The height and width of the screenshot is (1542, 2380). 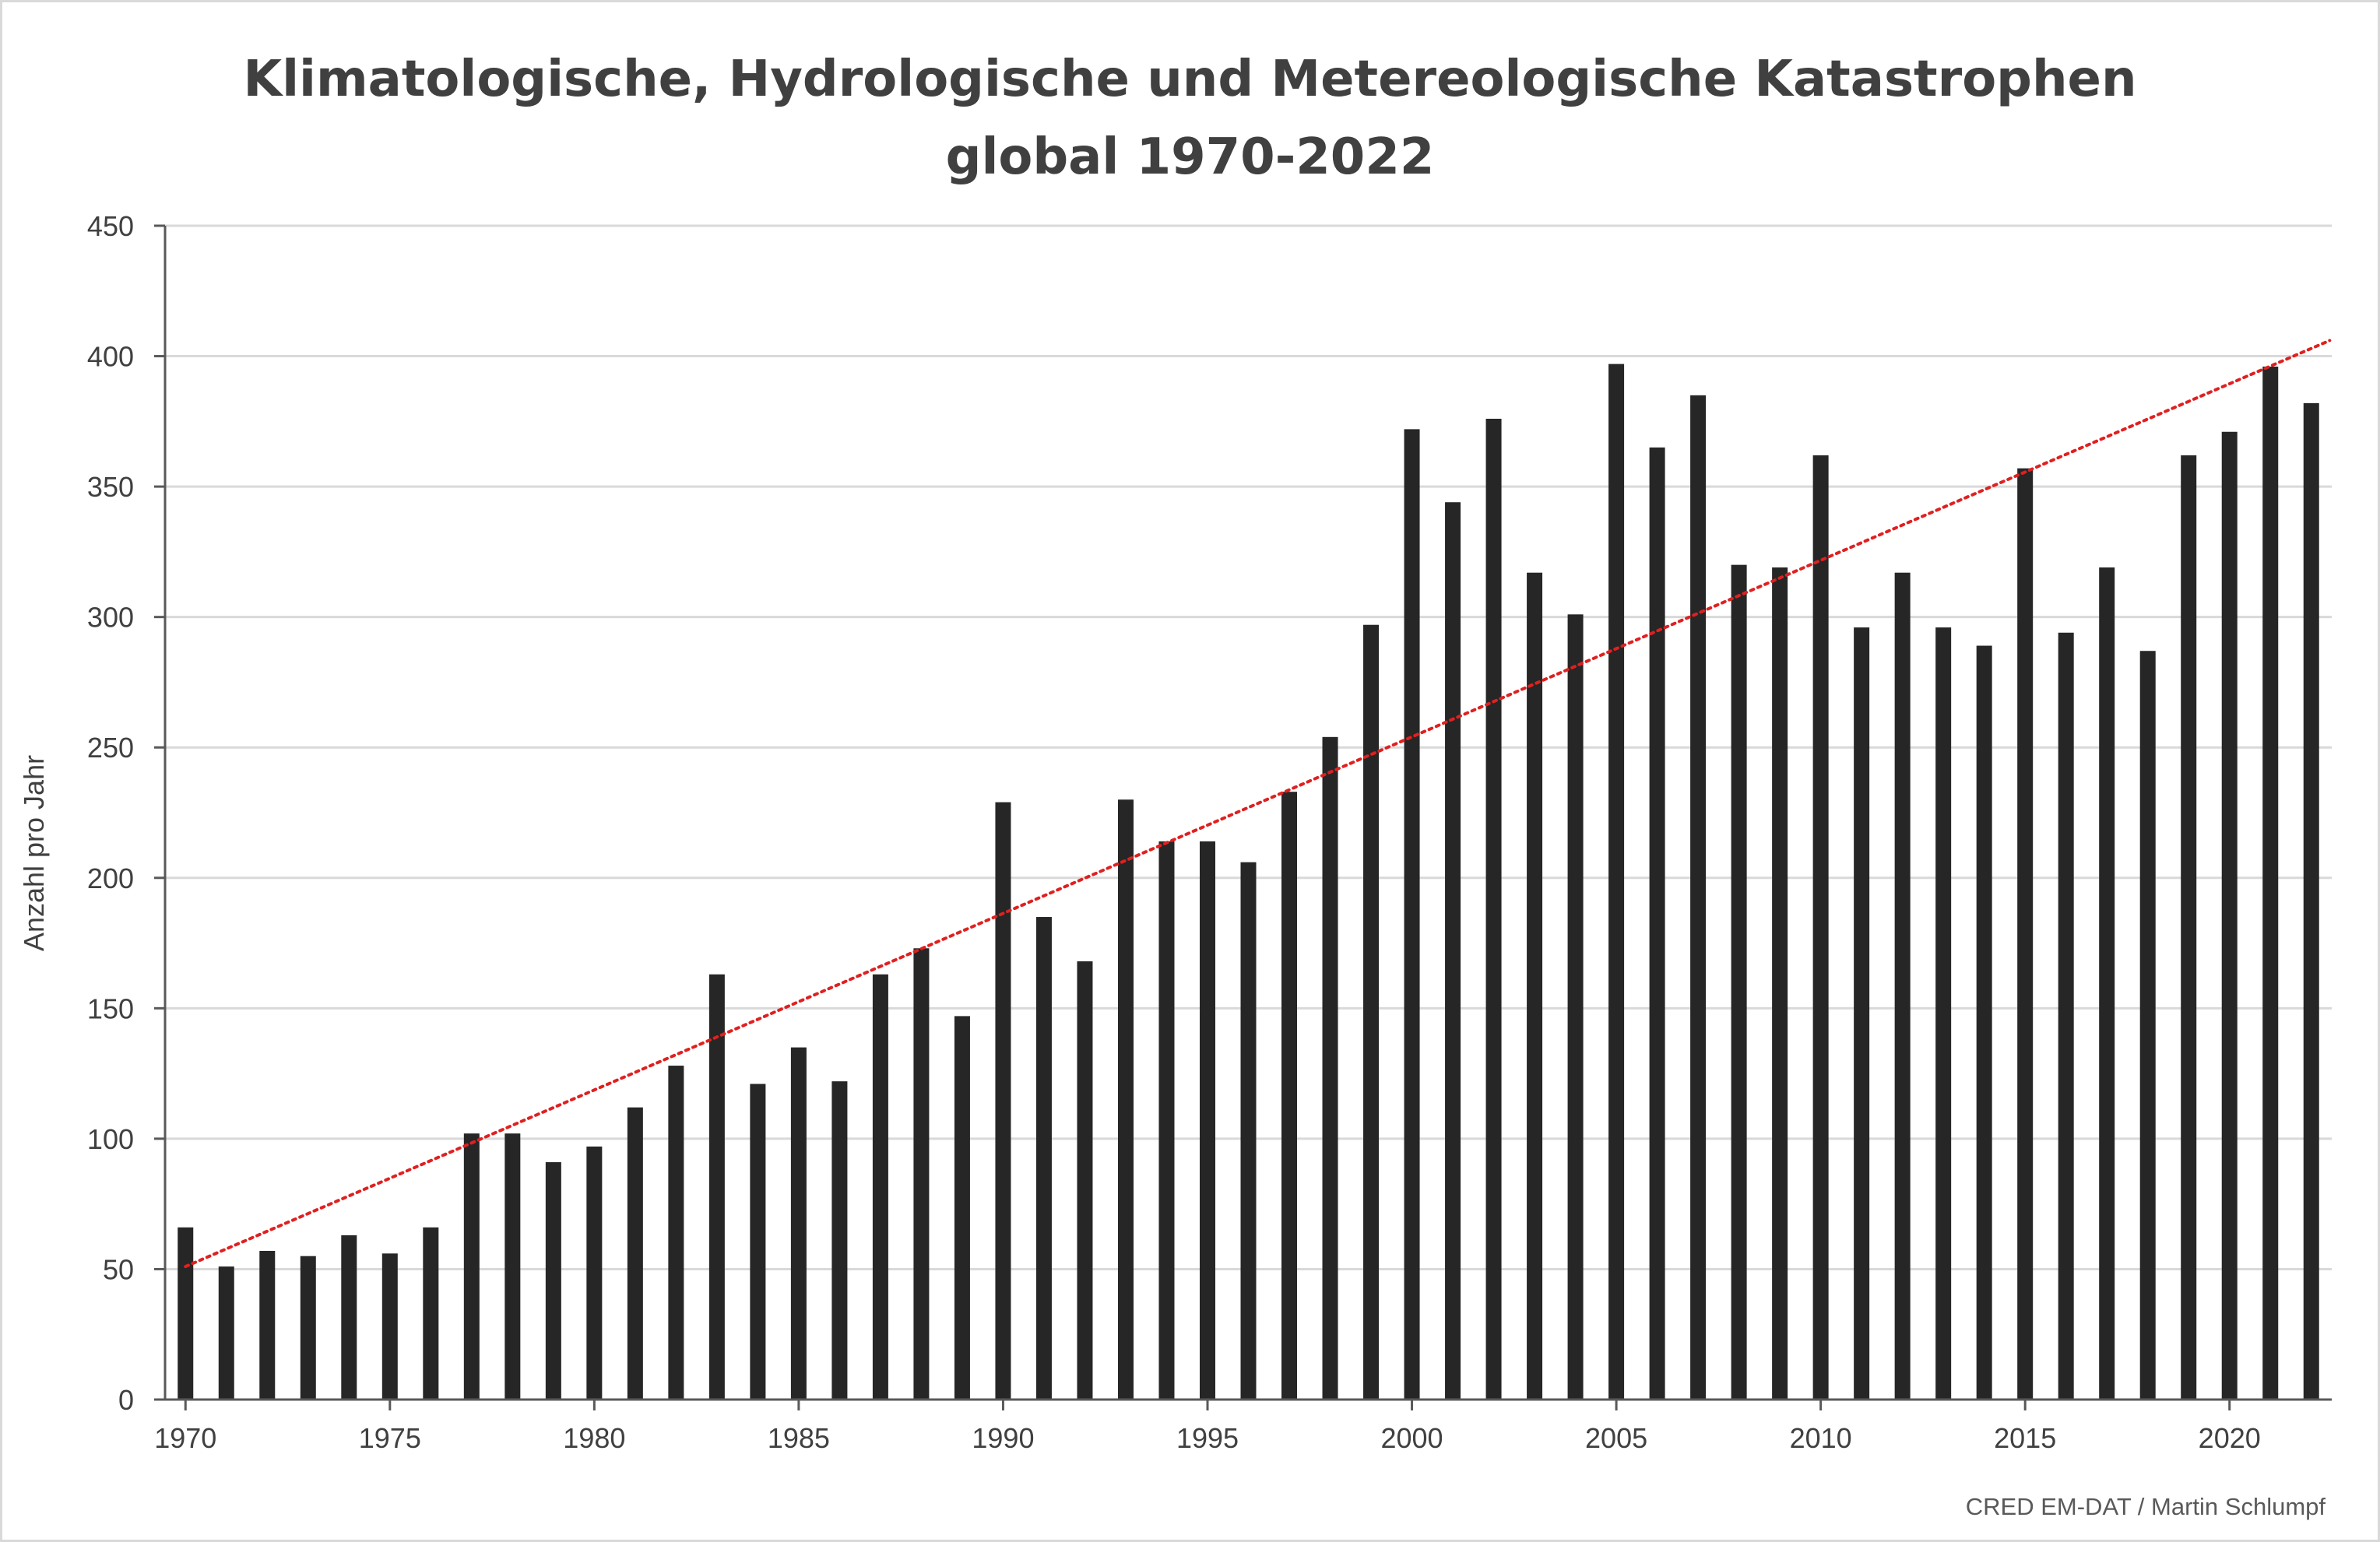 What do you see at coordinates (111, 618) in the screenshot?
I see `y-tick-label: 300` at bounding box center [111, 618].